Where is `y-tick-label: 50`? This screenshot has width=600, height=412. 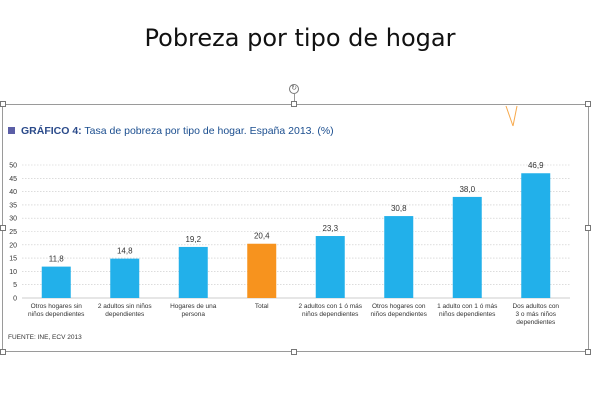
y-tick-label: 50 is located at coordinates (13, 166).